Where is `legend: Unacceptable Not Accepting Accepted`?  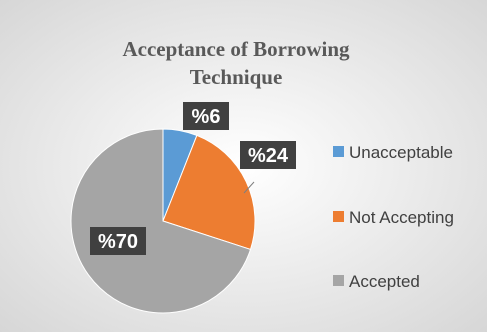 legend: Unacceptable Not Accepting Accepted is located at coordinates (393, 217).